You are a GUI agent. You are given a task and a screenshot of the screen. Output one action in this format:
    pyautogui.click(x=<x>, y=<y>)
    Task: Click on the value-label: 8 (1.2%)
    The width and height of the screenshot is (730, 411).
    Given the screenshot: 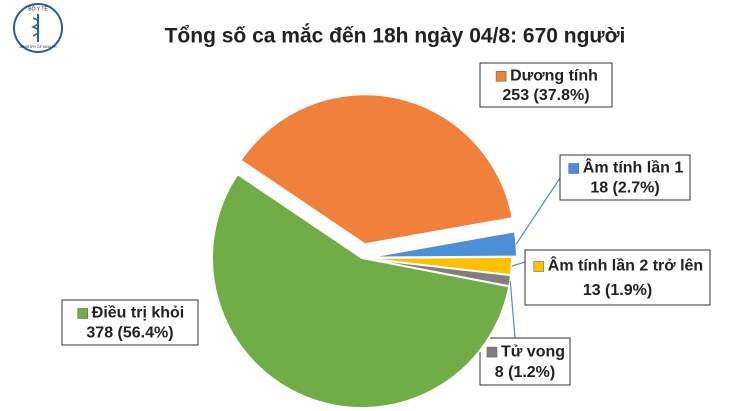 What is the action you would take?
    pyautogui.click(x=525, y=372)
    